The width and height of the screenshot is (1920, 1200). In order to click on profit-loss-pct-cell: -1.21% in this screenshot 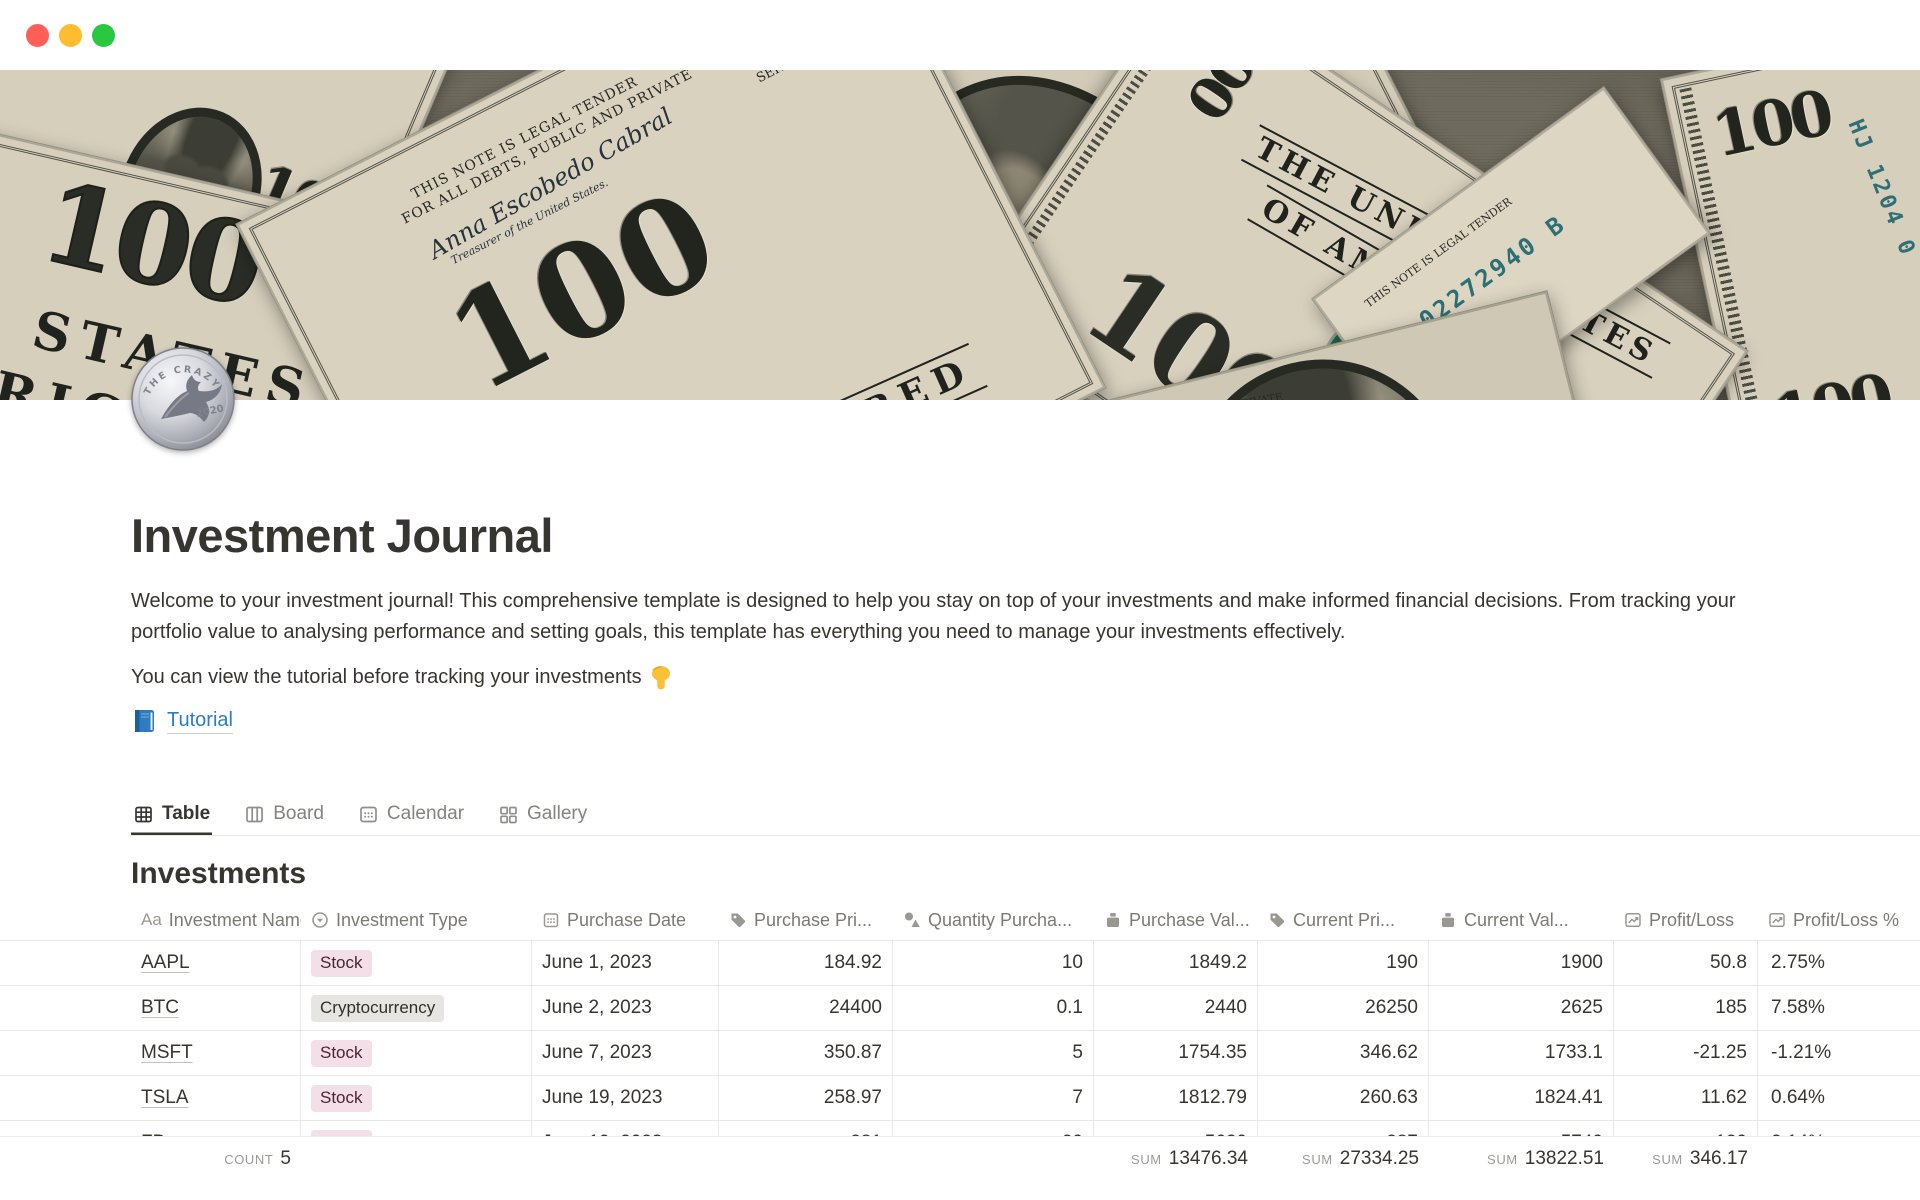, I will do `click(1801, 1053)`.